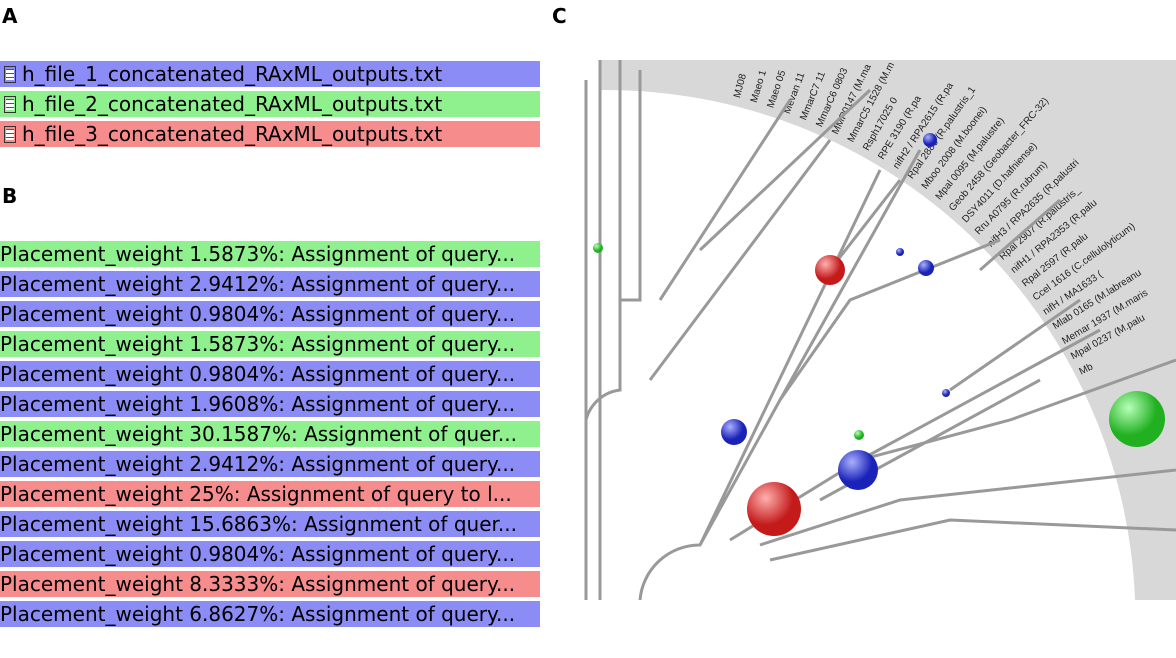 The width and height of the screenshot is (1176, 658). What do you see at coordinates (10, 196) in the screenshot?
I see `panel-label: B` at bounding box center [10, 196].